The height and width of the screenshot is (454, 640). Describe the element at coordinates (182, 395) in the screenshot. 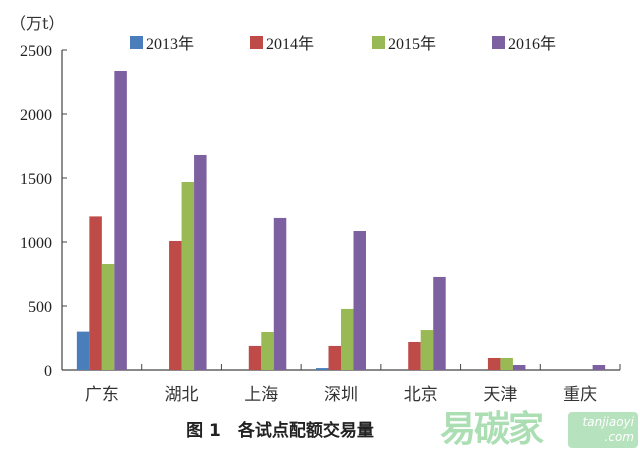

I see `x-tick-label: 湖北` at that location.